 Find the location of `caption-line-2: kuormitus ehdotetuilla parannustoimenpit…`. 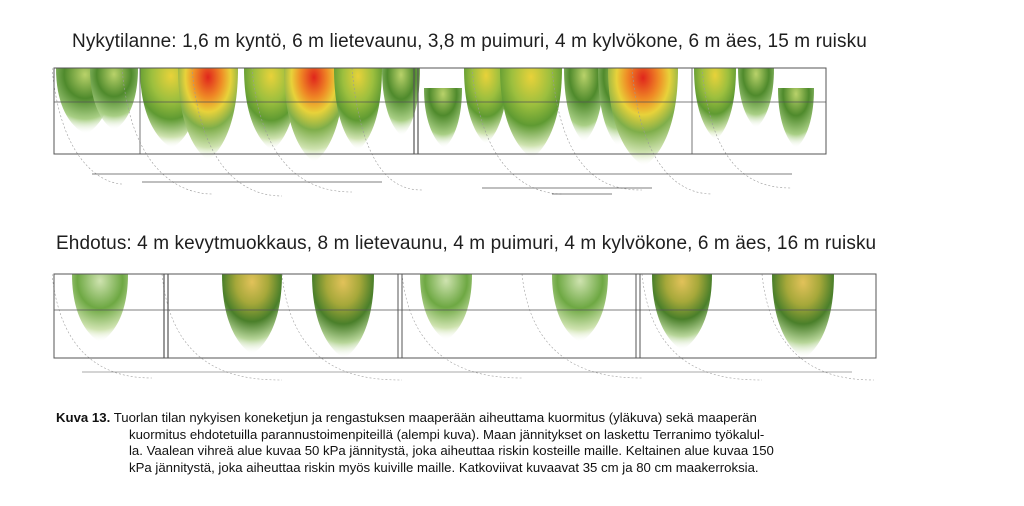

caption-line-2: kuormitus ehdotetuilla parannustoimenpit… is located at coordinates (447, 434).